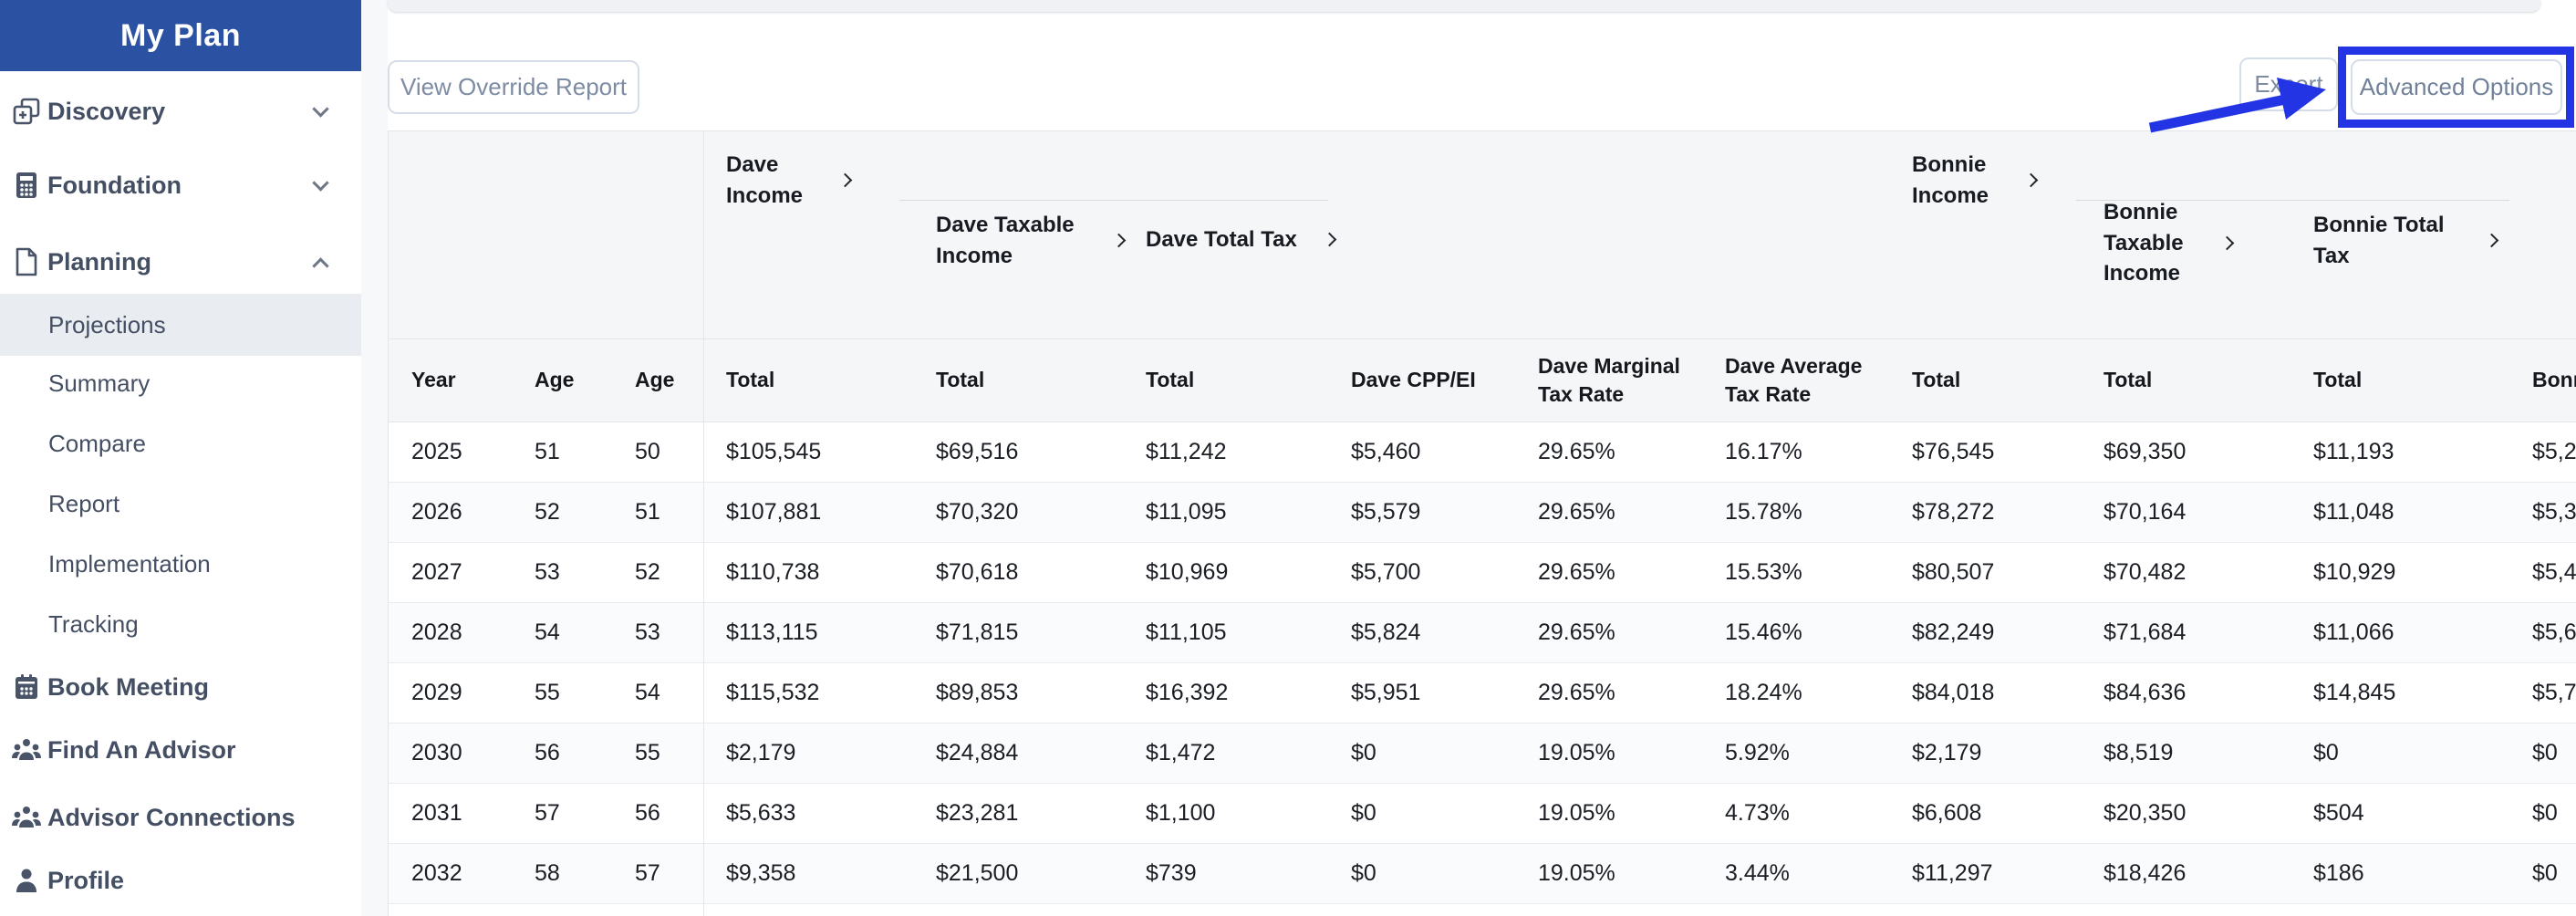 The height and width of the screenshot is (916, 2576). What do you see at coordinates (513, 87) in the screenshot?
I see `view-override-report-button: View Override Report` at bounding box center [513, 87].